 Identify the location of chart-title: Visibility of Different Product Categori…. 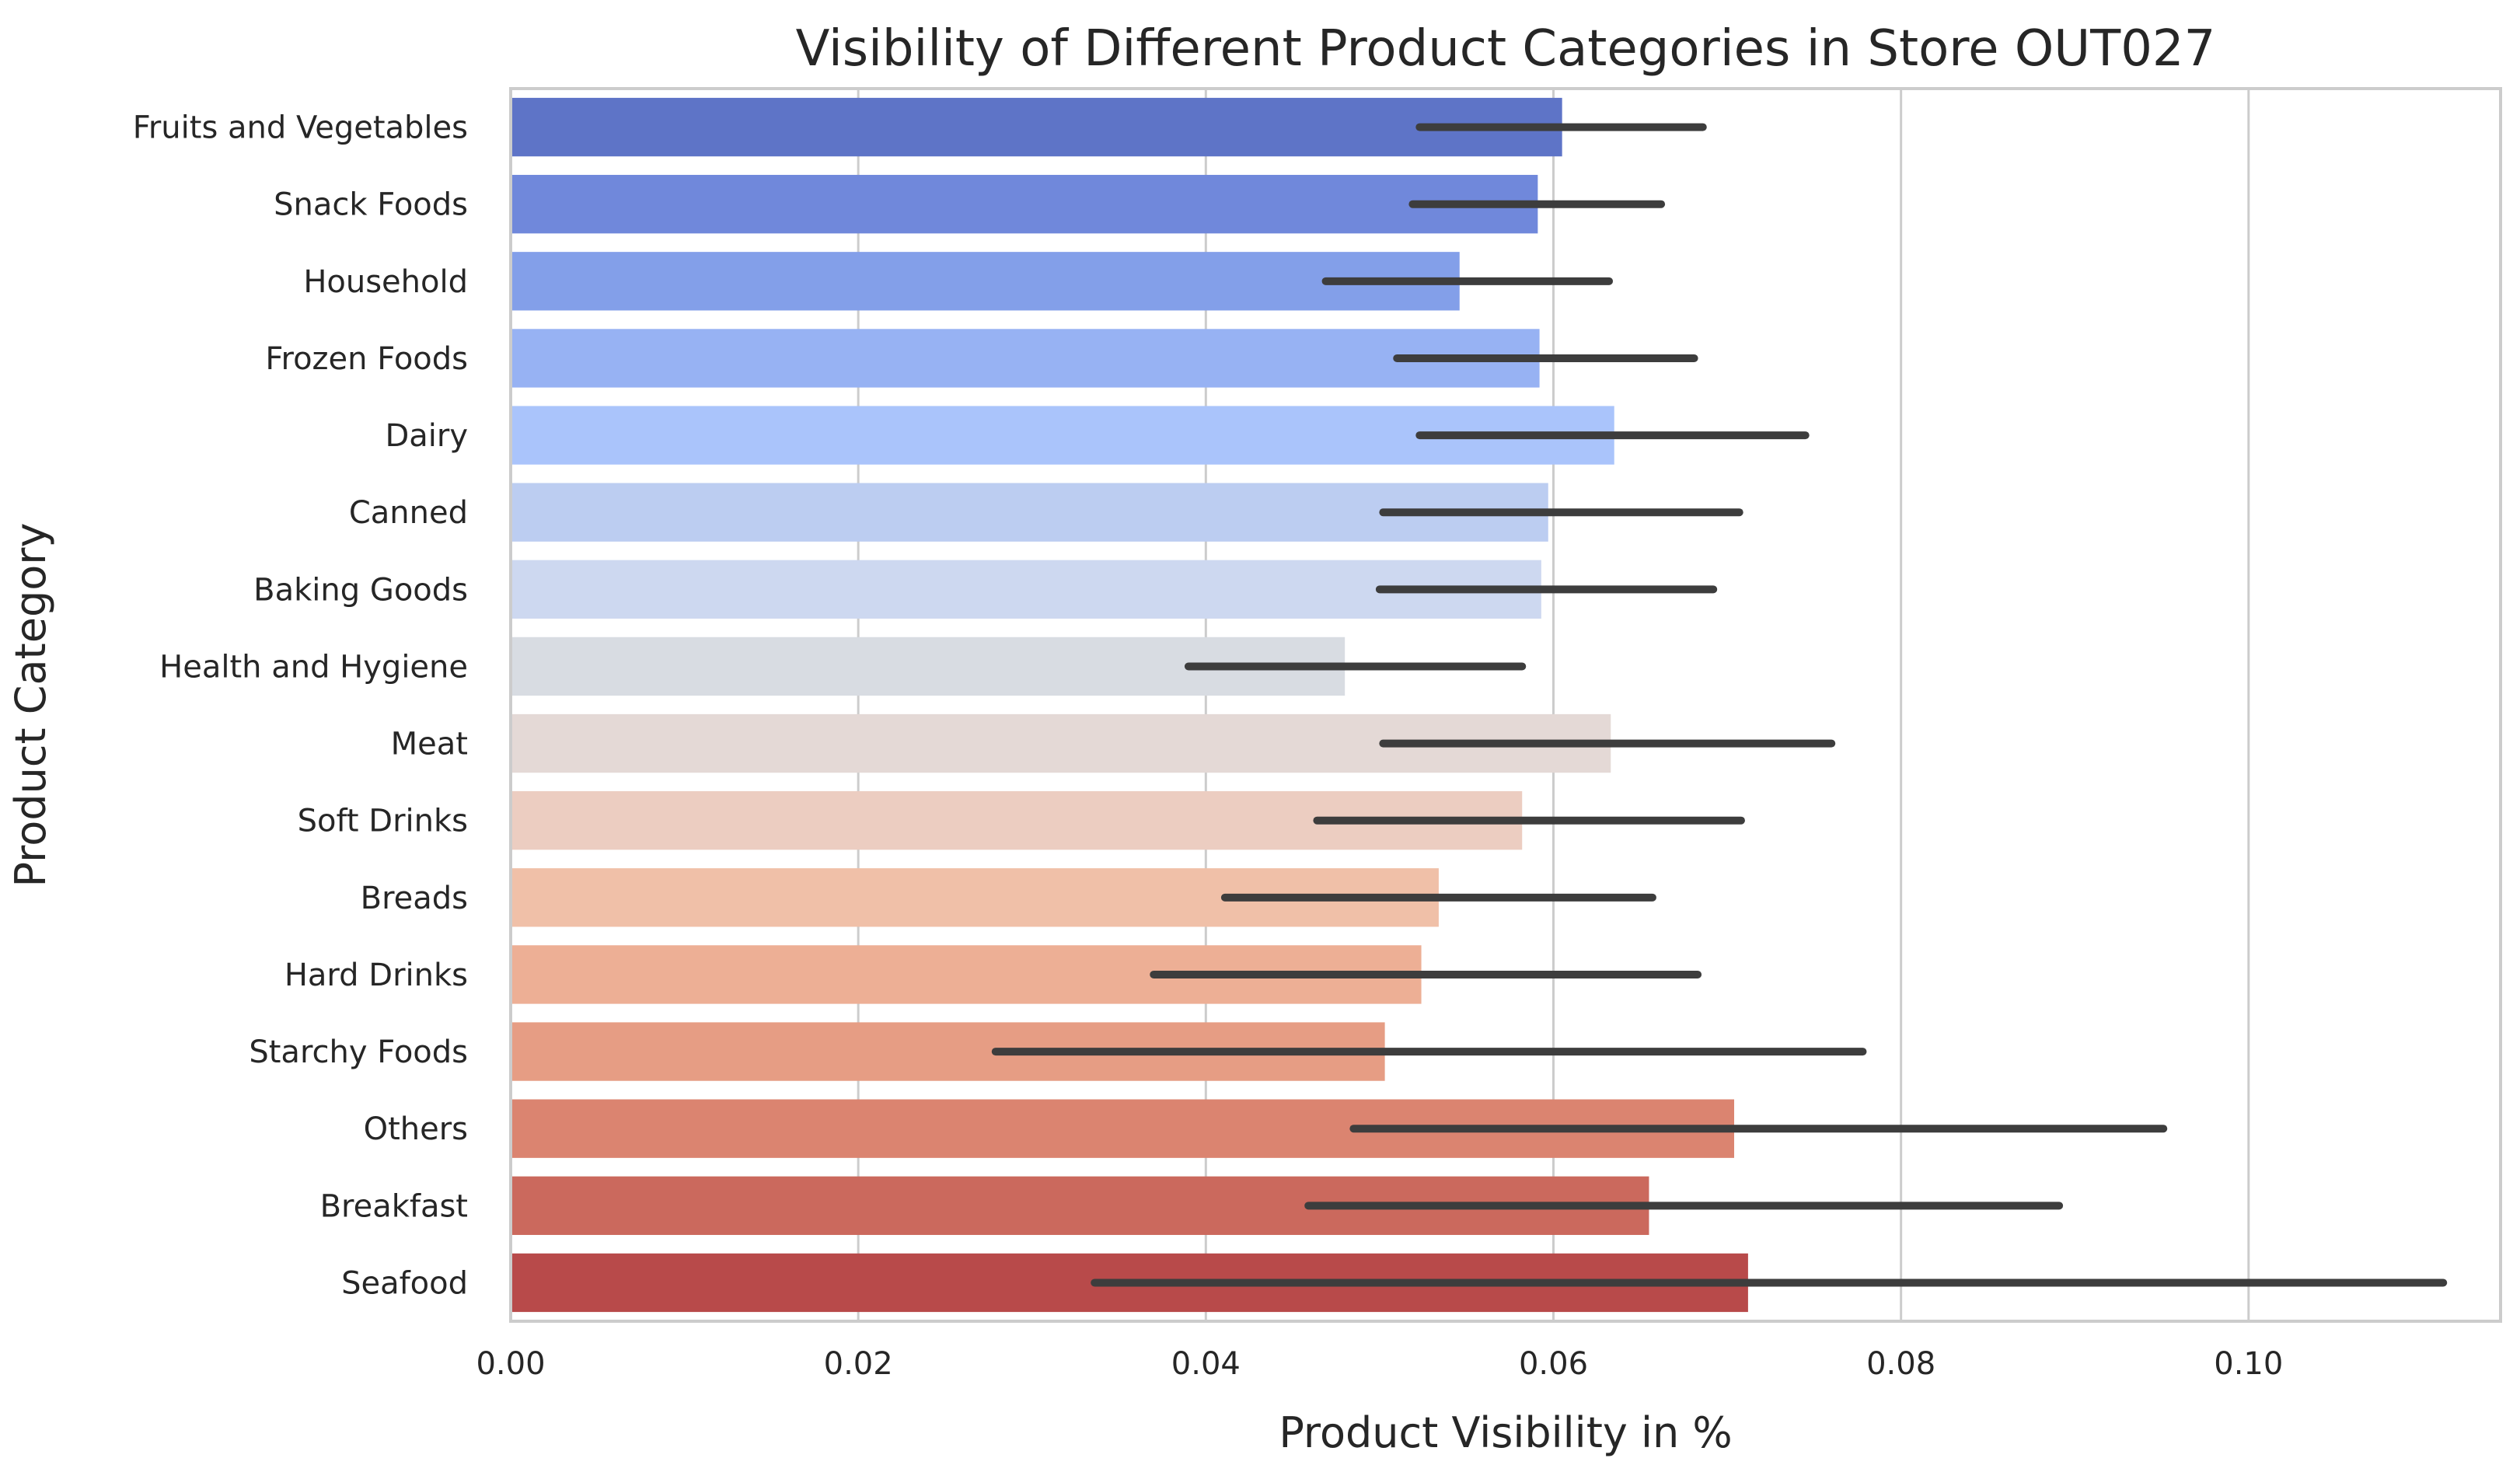
(1506, 49).